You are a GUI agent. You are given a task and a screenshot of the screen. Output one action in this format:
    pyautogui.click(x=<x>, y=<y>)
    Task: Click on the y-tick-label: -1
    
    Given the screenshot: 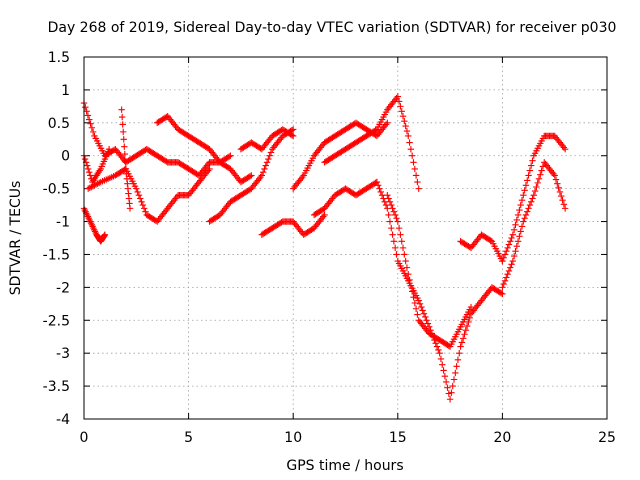 What is the action you would take?
    pyautogui.click(x=63, y=223)
    